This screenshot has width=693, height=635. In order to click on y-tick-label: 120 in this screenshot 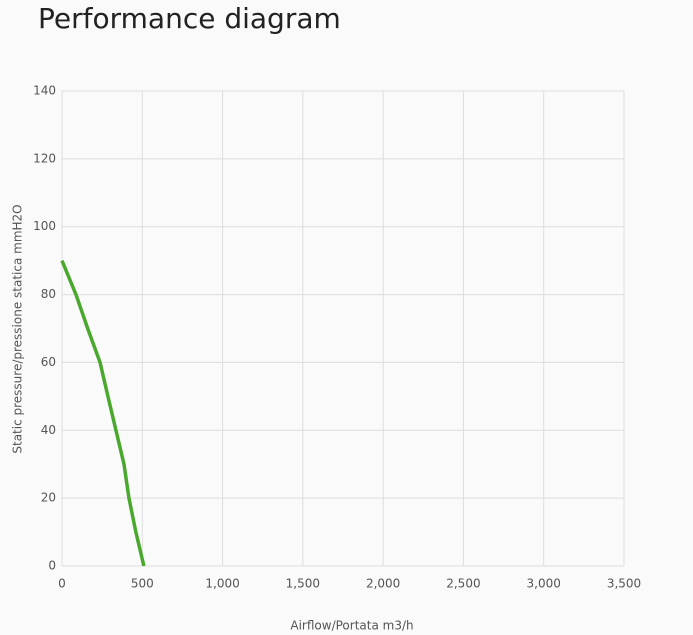, I will do `click(44, 158)`.